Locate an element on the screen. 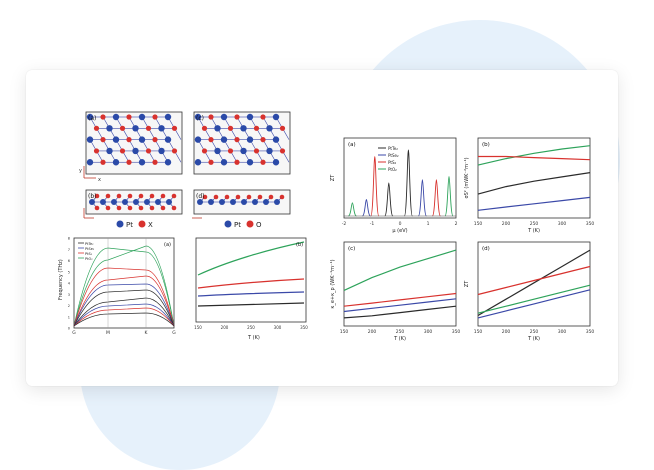 The height and width of the screenshot is (470, 654). legend-label-pt: Pt is located at coordinates (237, 225).